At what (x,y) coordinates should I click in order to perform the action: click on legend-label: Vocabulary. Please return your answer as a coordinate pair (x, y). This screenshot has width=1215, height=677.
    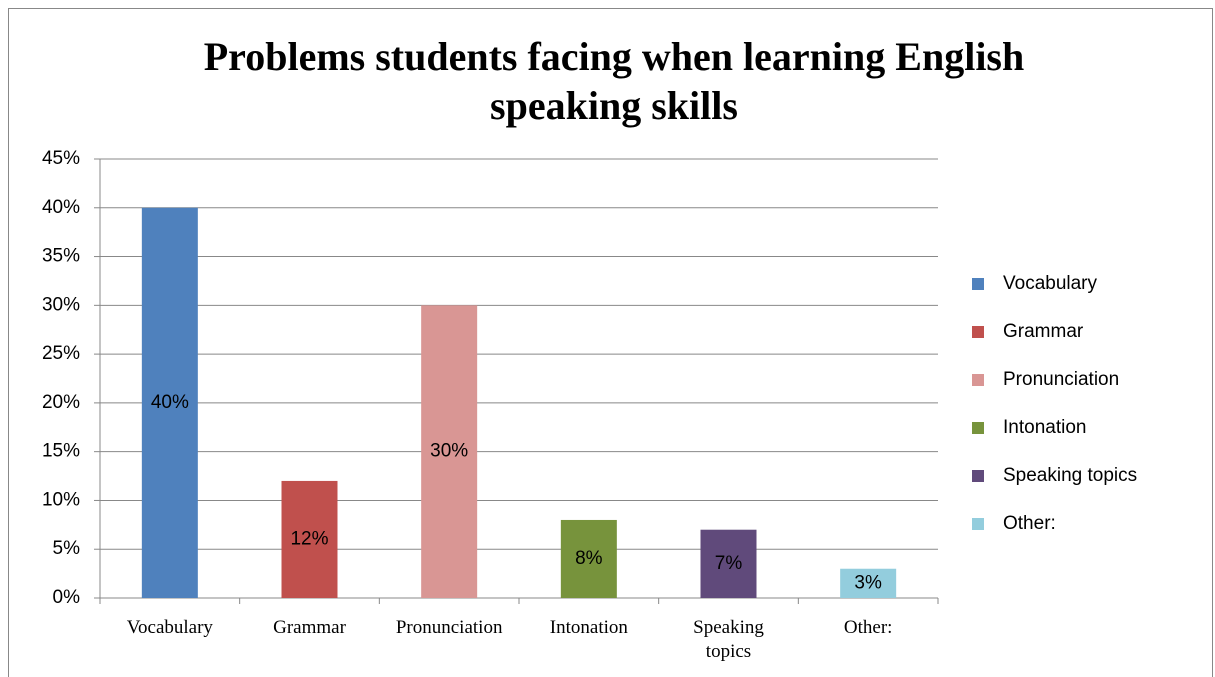
    Looking at the image, I should click on (1050, 283).